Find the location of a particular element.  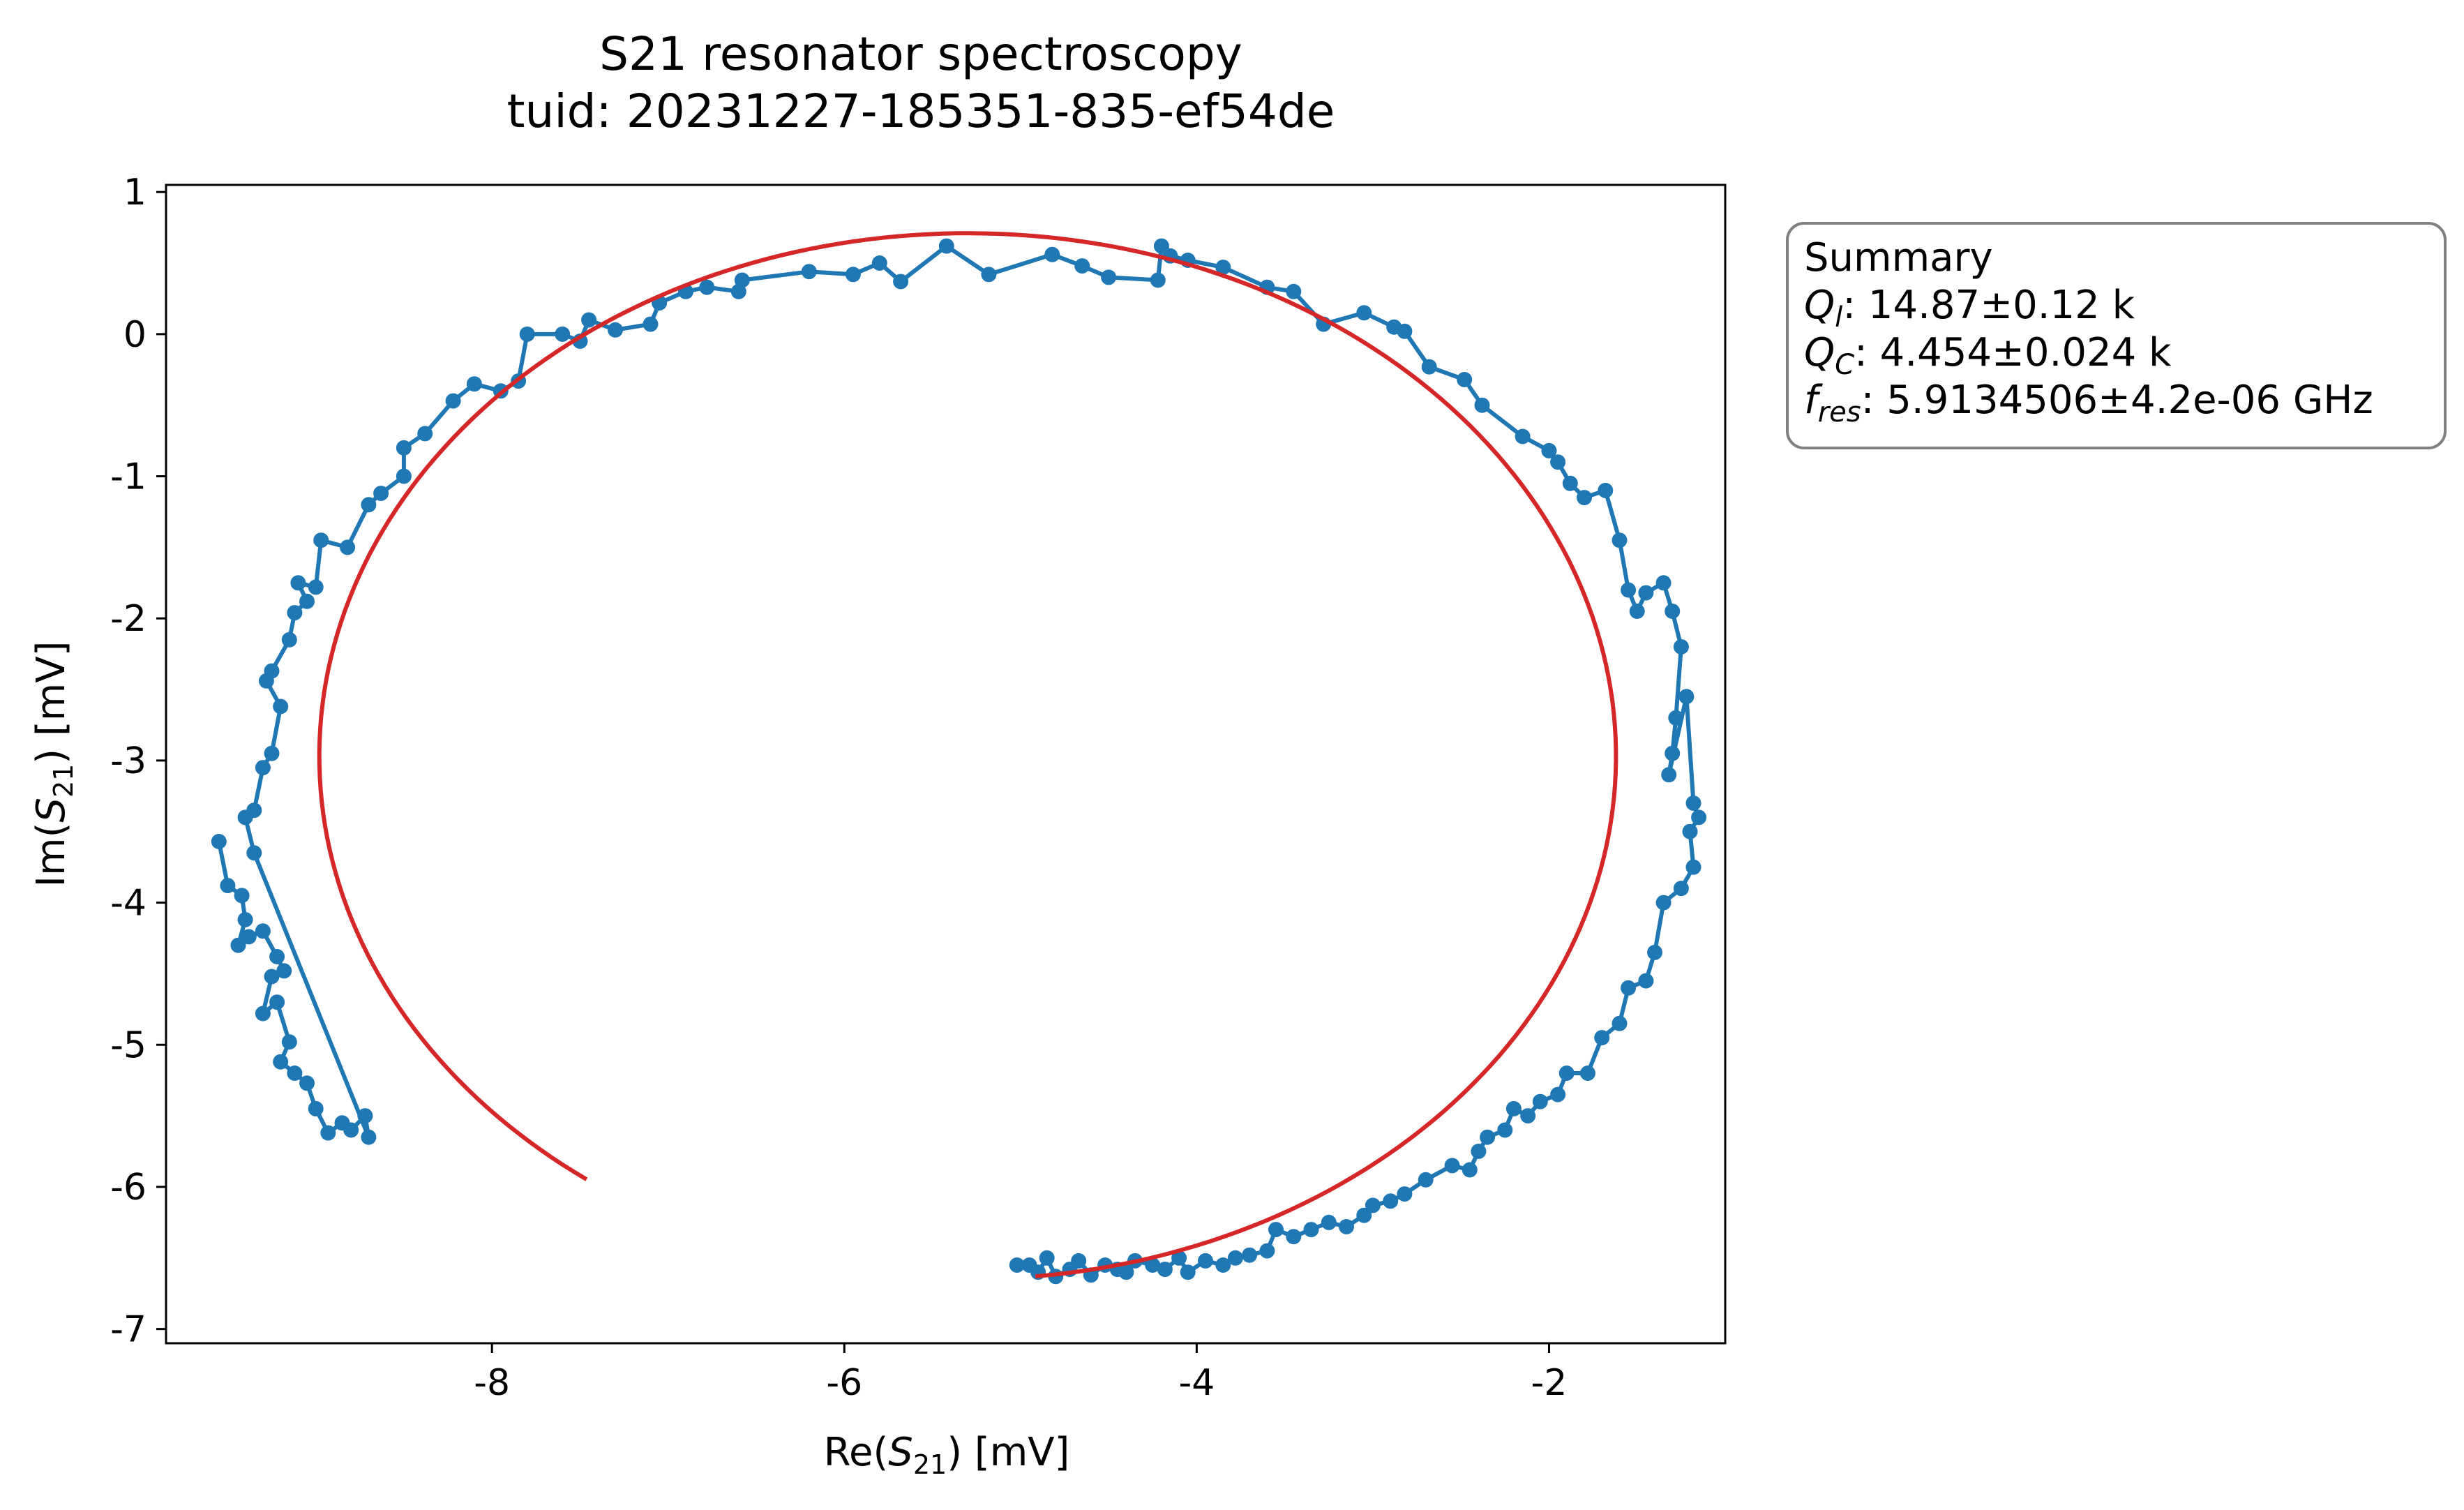

chart-subtitle: tuid: 20231227-185351-835-ef54de is located at coordinates (921, 111).